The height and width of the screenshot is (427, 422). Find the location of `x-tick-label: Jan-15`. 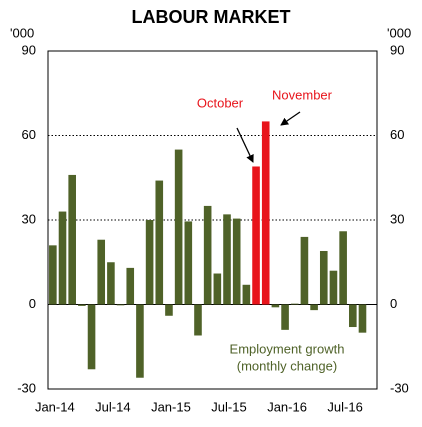

x-tick-label: Jan-15 is located at coordinates (171, 406).